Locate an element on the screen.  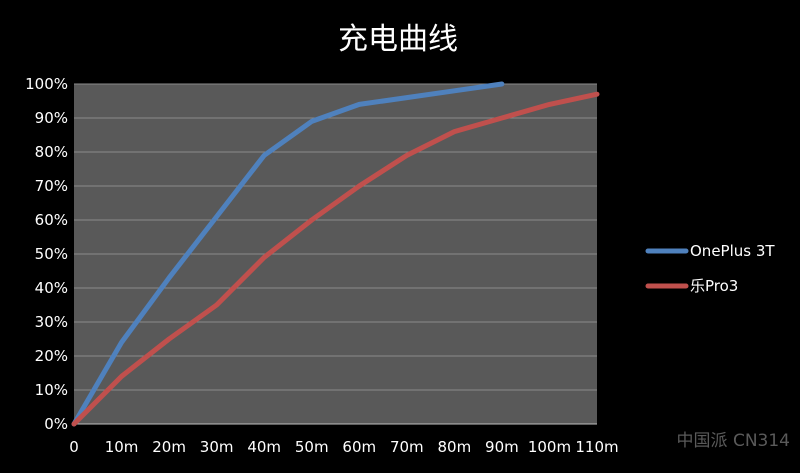
x-axis-ticks: 0 10m 20m 30m 40m 50m 60m 70m 80m 90m 100m 110m is located at coordinates (343, 447).